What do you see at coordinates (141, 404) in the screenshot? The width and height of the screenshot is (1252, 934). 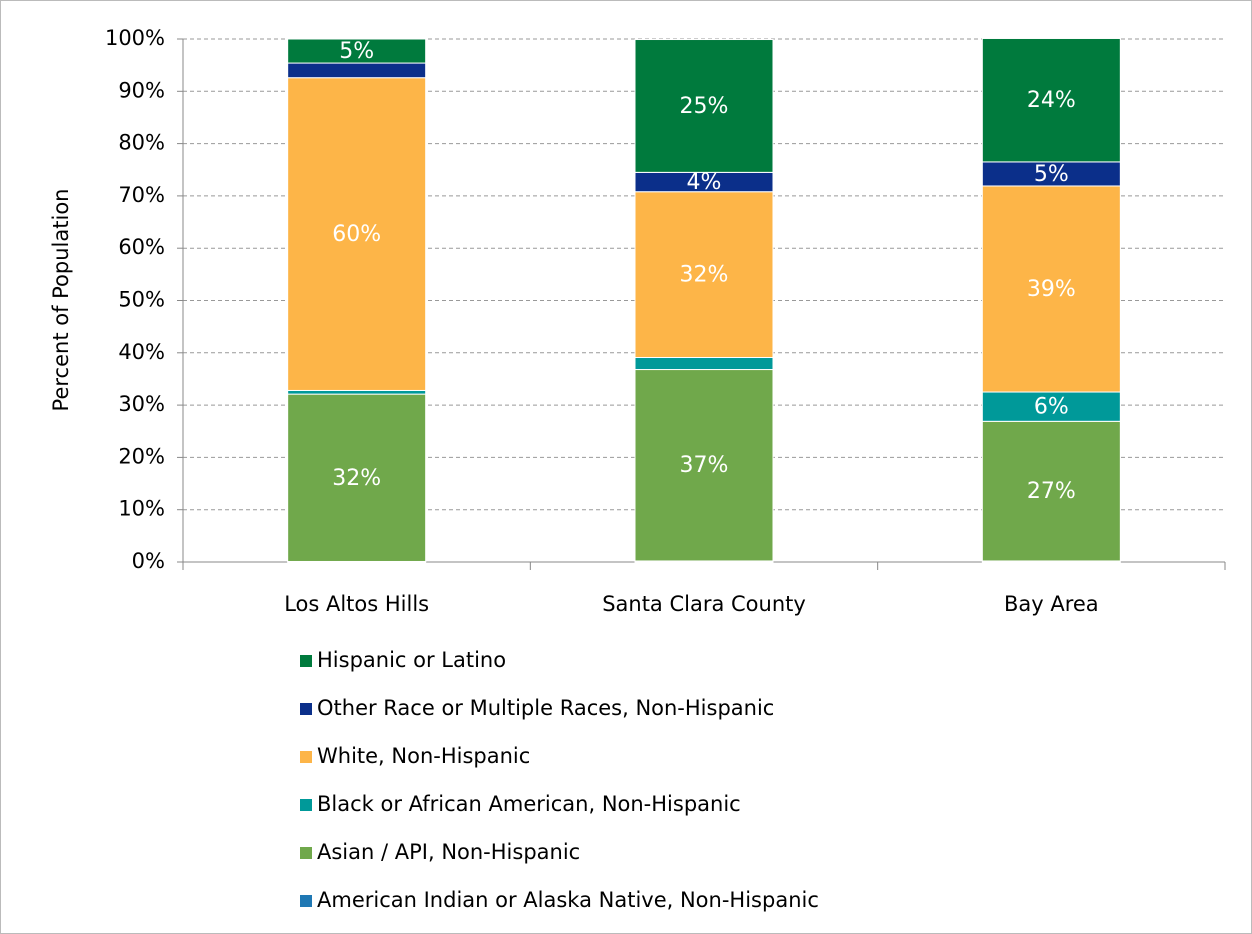 I see `y-tick-label: 30%` at bounding box center [141, 404].